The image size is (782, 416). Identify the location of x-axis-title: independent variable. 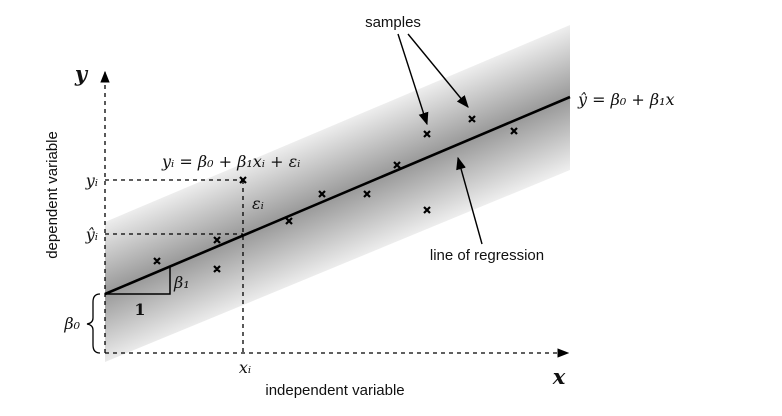
(334, 390).